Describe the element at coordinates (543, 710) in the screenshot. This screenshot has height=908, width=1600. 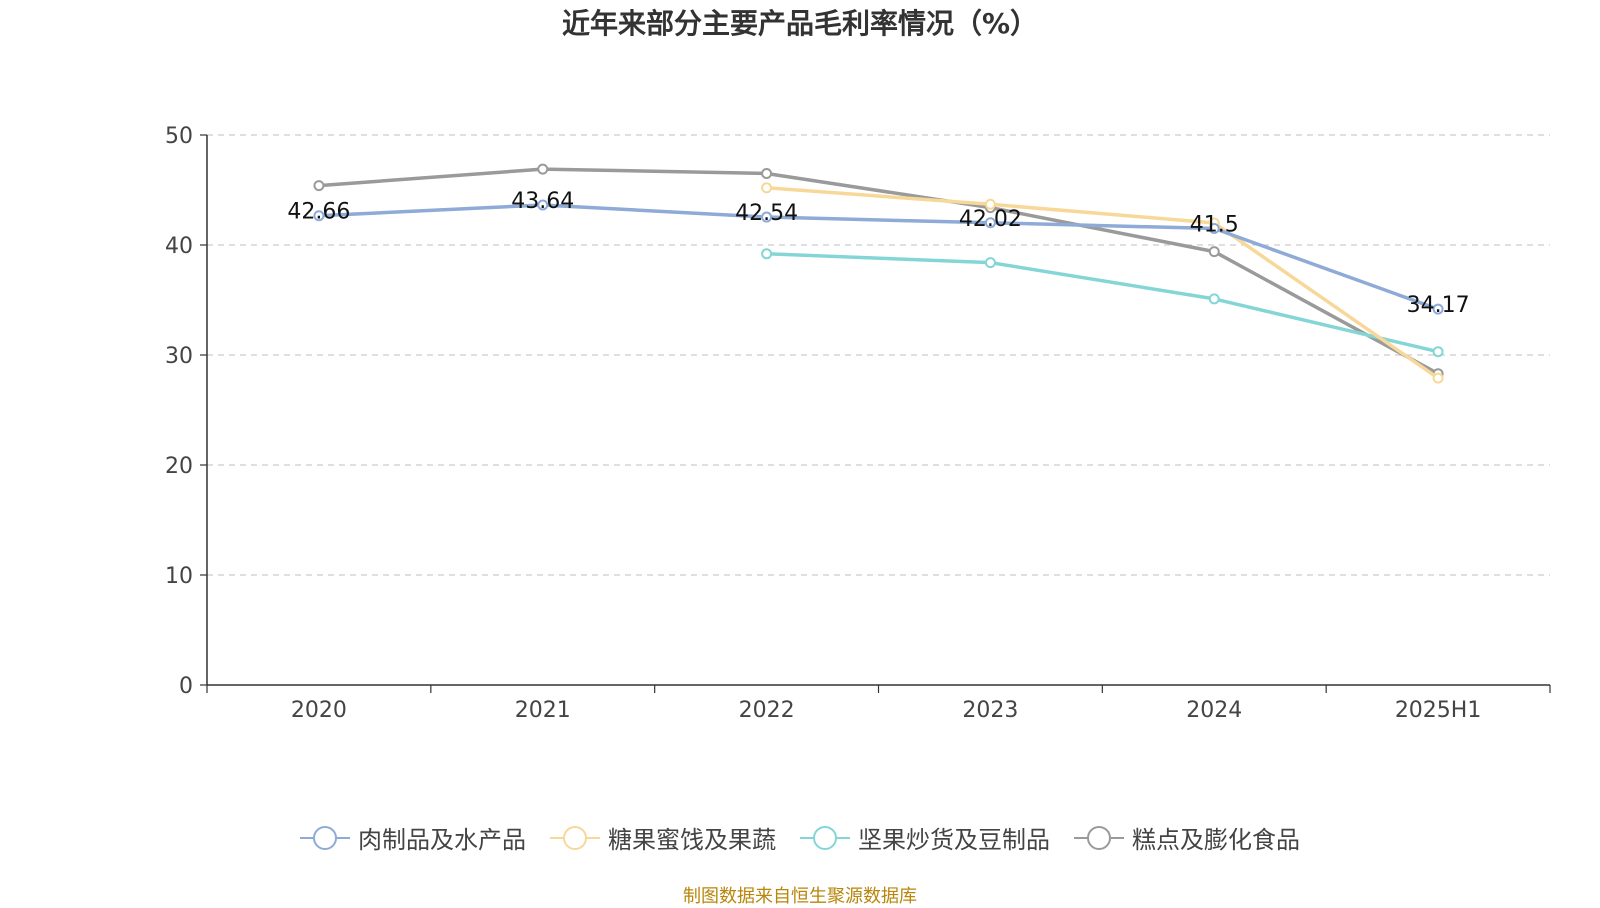
I see `x-tick-label-2021: 2021` at that location.